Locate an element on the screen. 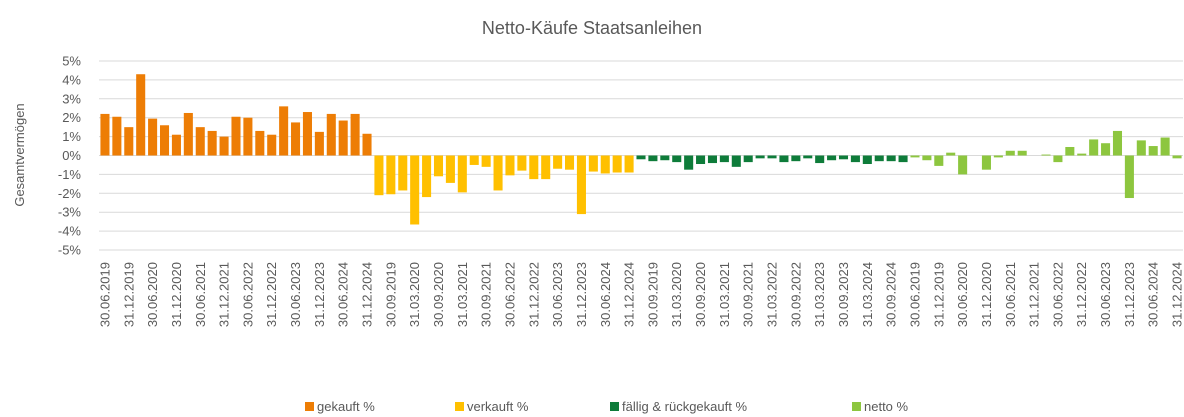 Image resolution: width=1184 pixels, height=417 pixels. x-tick-label: 30.09.2021 is located at coordinates (748, 294).